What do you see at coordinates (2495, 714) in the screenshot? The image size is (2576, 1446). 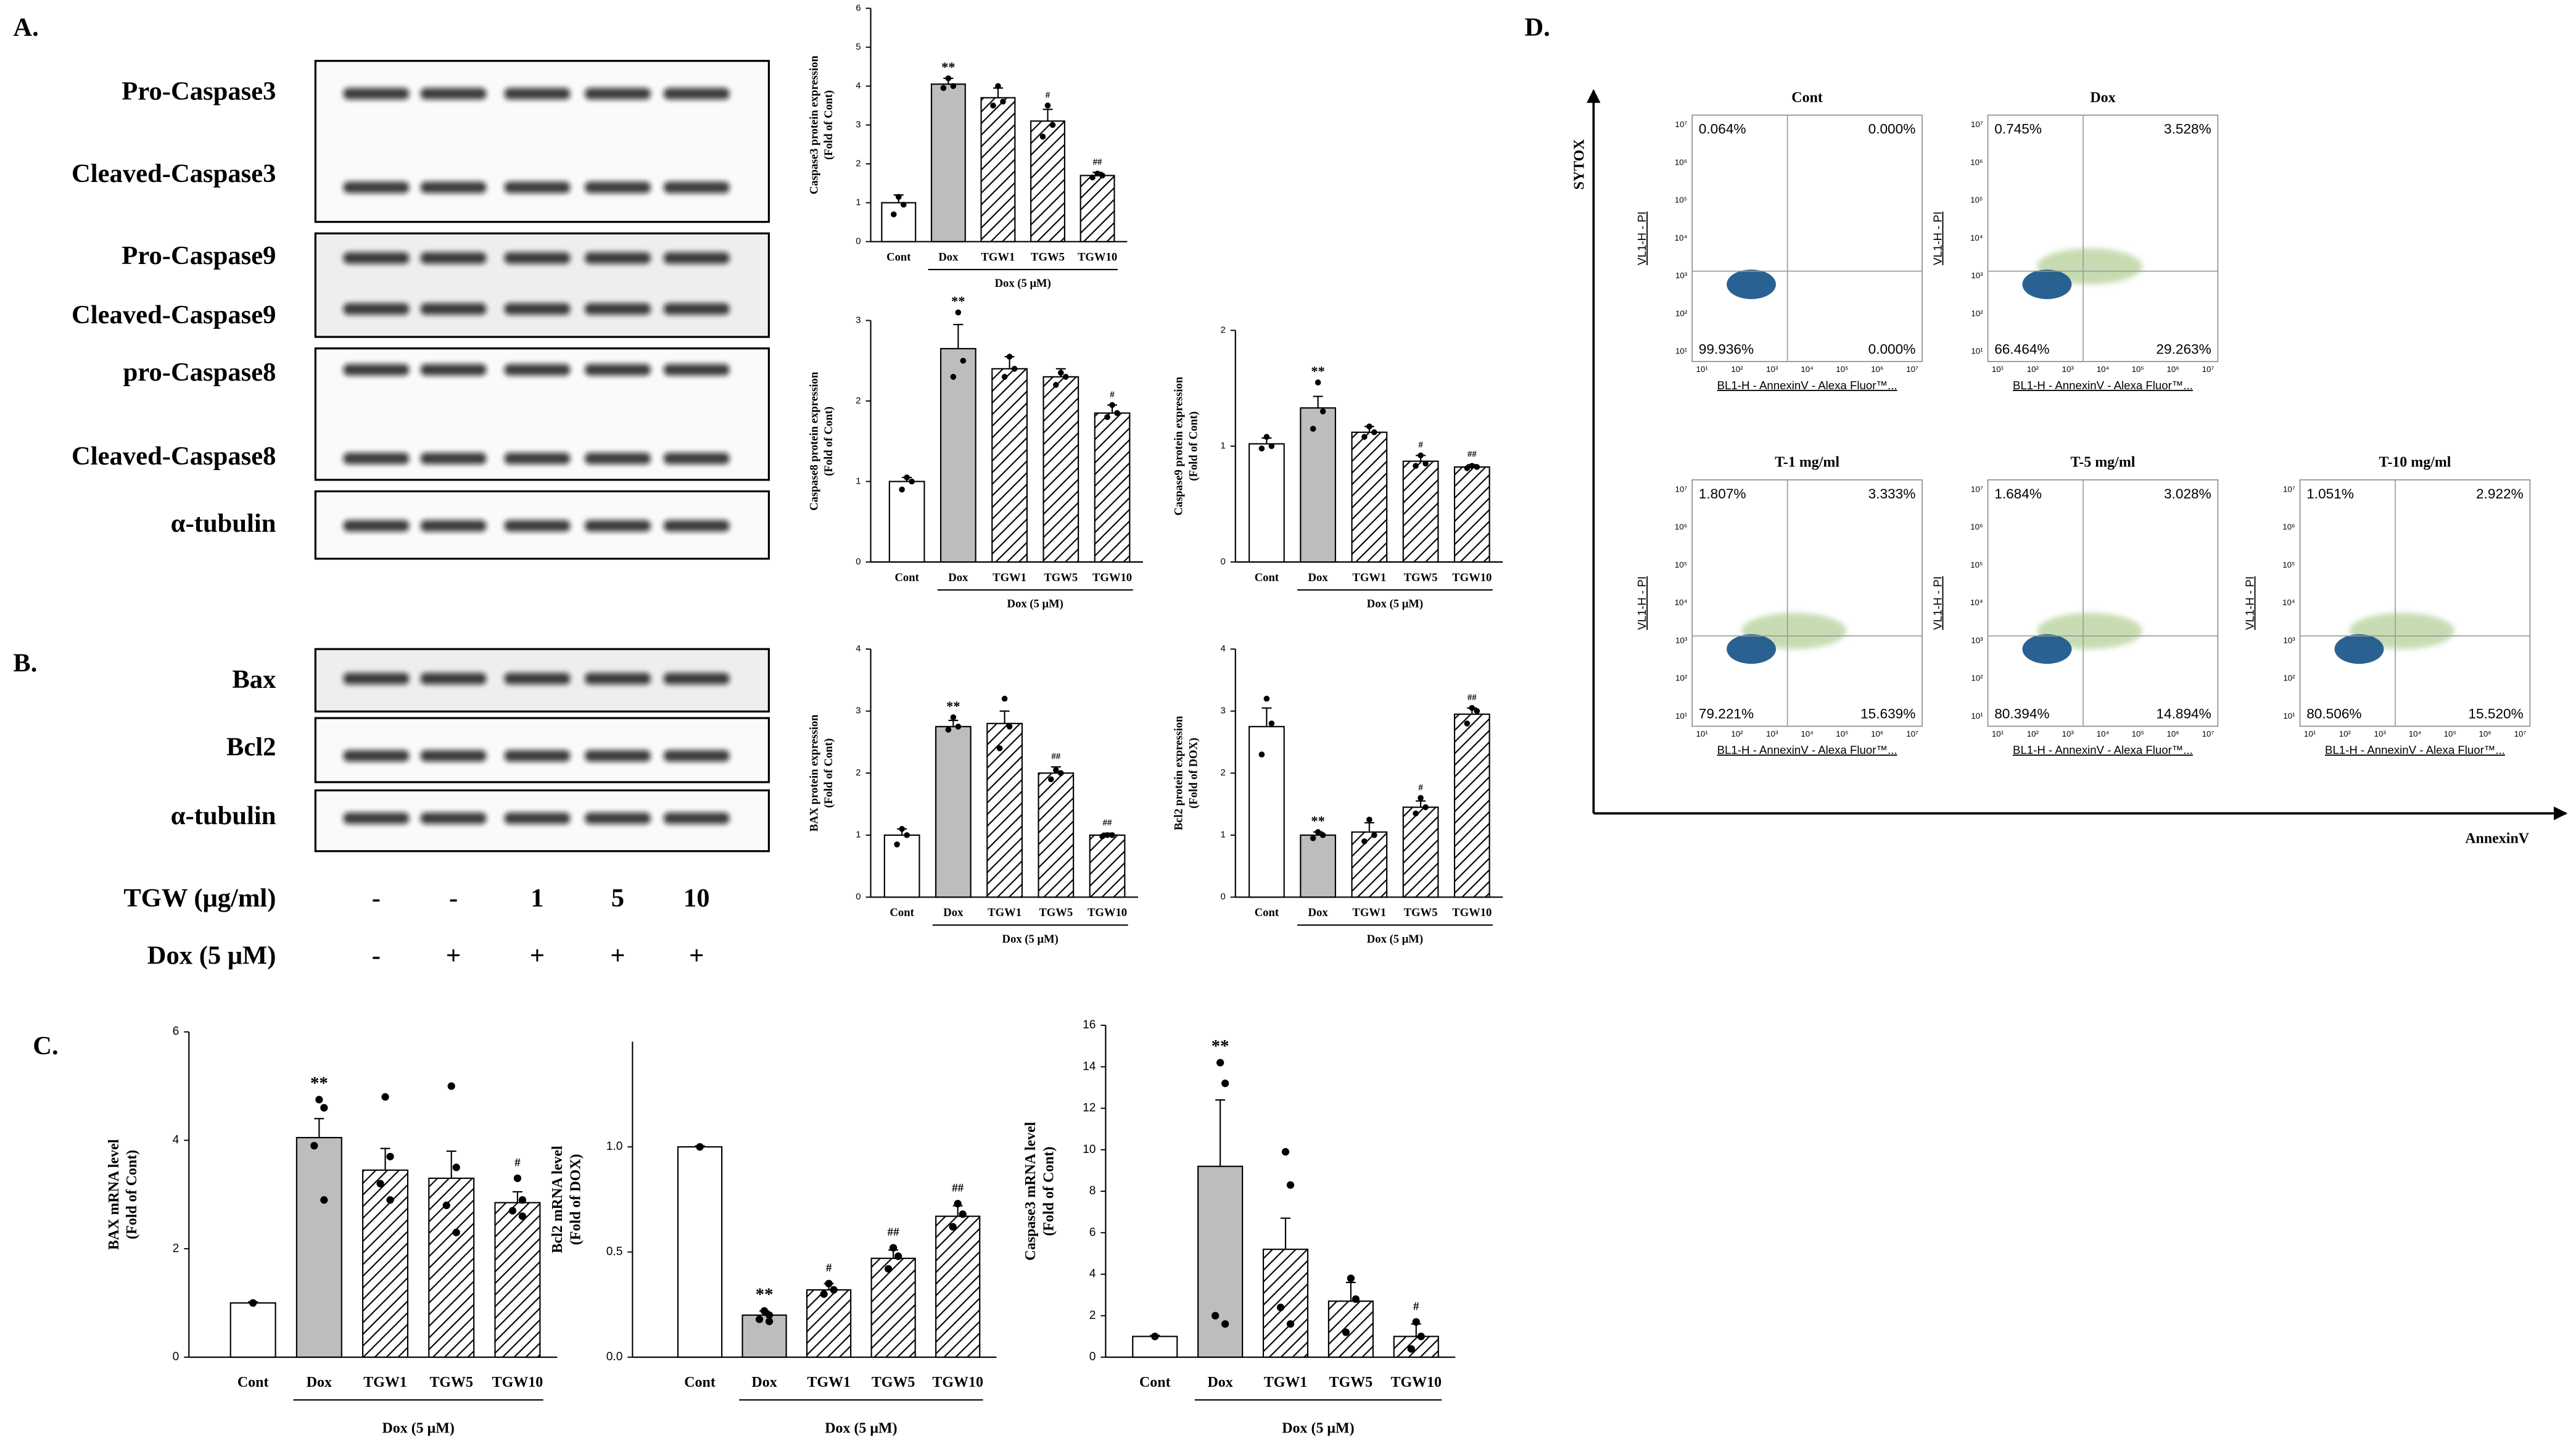 I see `quadrant-percent: 15.520%` at bounding box center [2495, 714].